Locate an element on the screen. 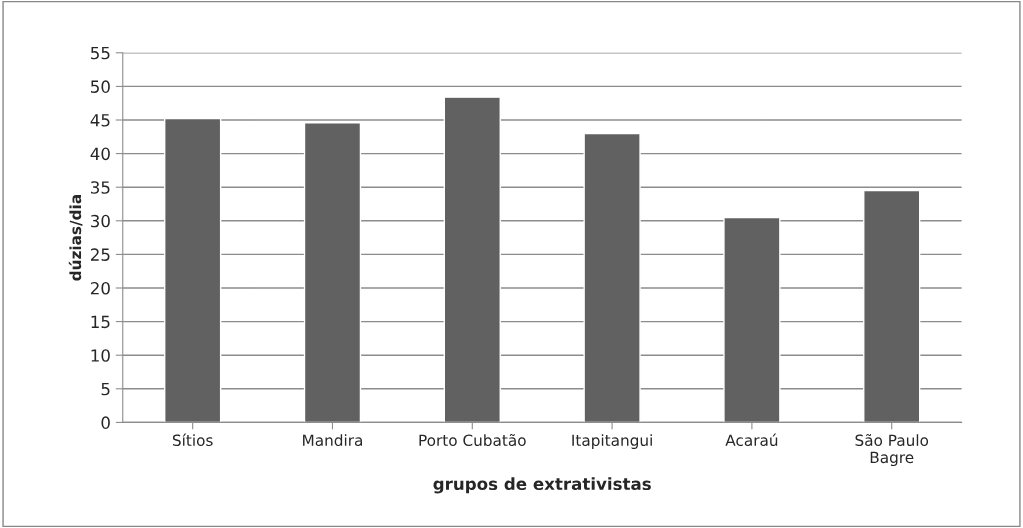  y-tick-label: 50 is located at coordinates (100, 86).